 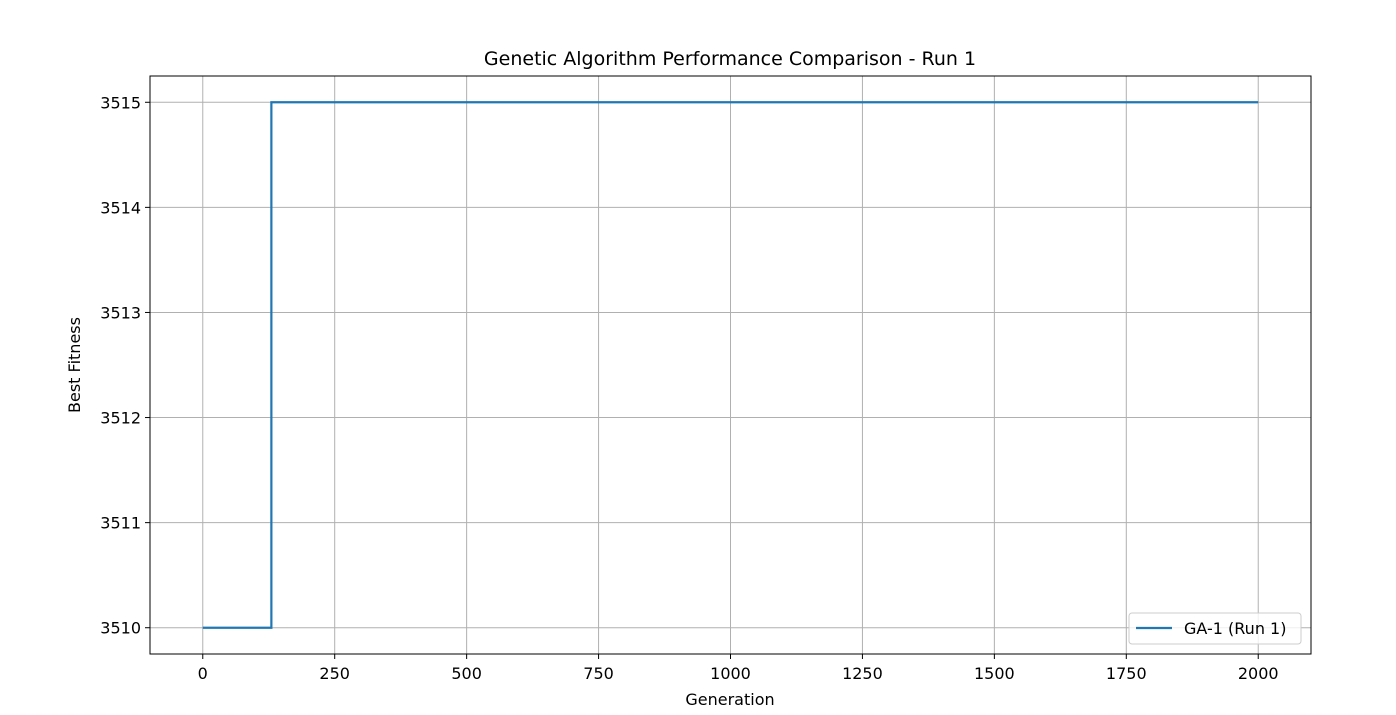 I want to click on y-tick-label: 3512, so click(x=120, y=418).